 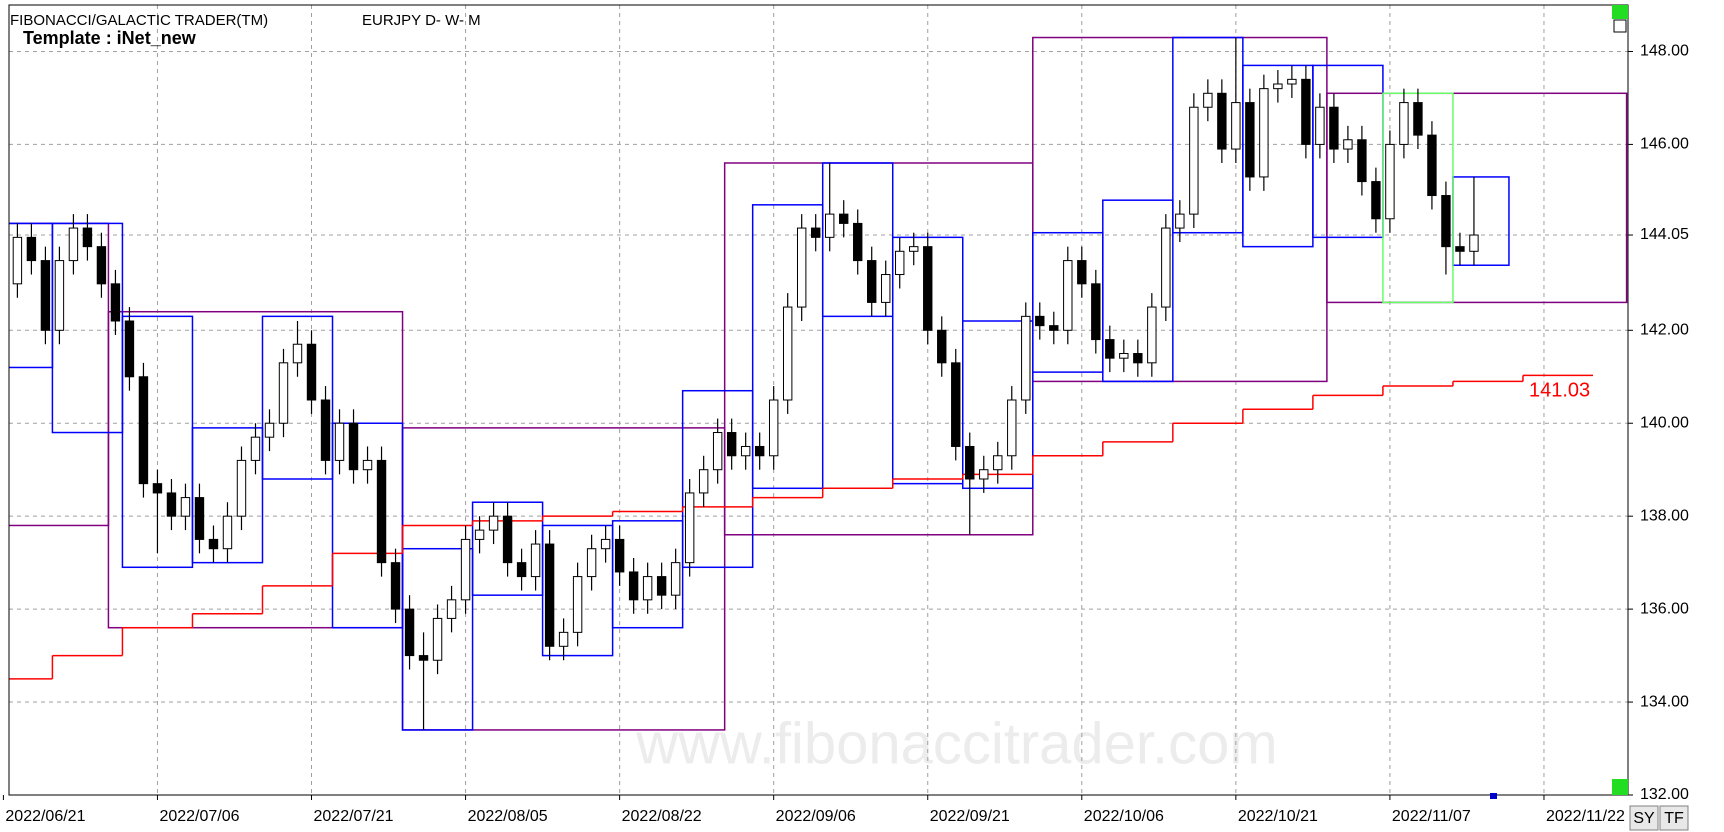 What do you see at coordinates (816, 816) in the screenshot?
I see `x-tick-label: 2022/09/06` at bounding box center [816, 816].